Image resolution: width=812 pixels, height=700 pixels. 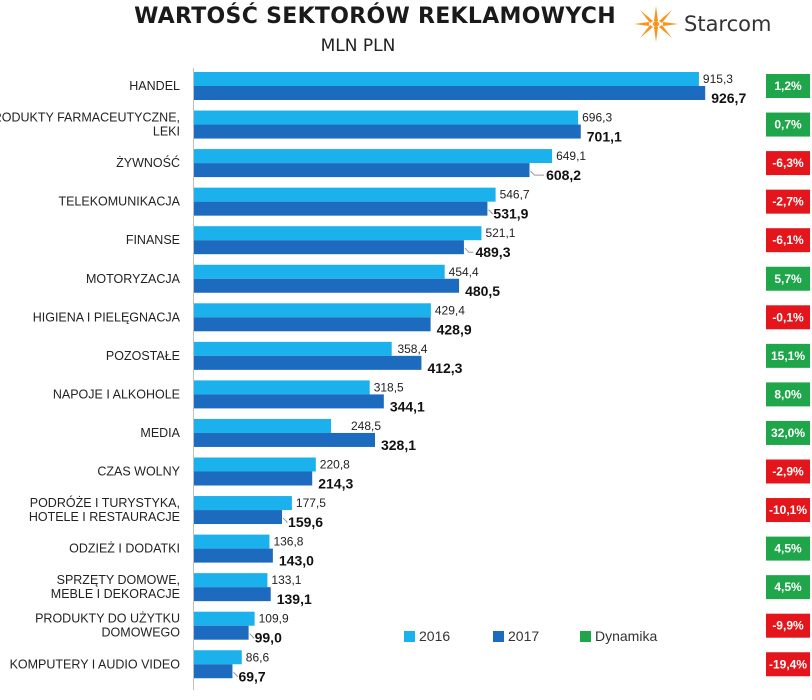 What do you see at coordinates (728, 98) in the screenshot?
I see `value-label-2017: 926,7` at bounding box center [728, 98].